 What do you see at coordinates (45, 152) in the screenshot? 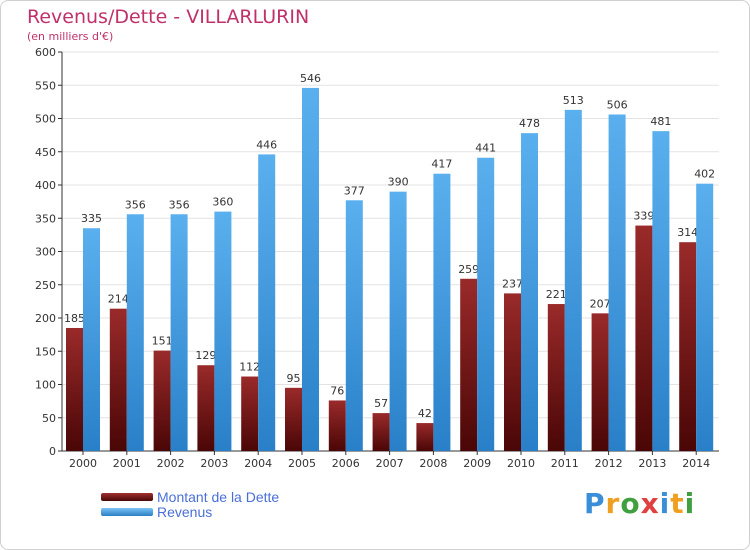
I see `y-tick-label: 450` at bounding box center [45, 152].